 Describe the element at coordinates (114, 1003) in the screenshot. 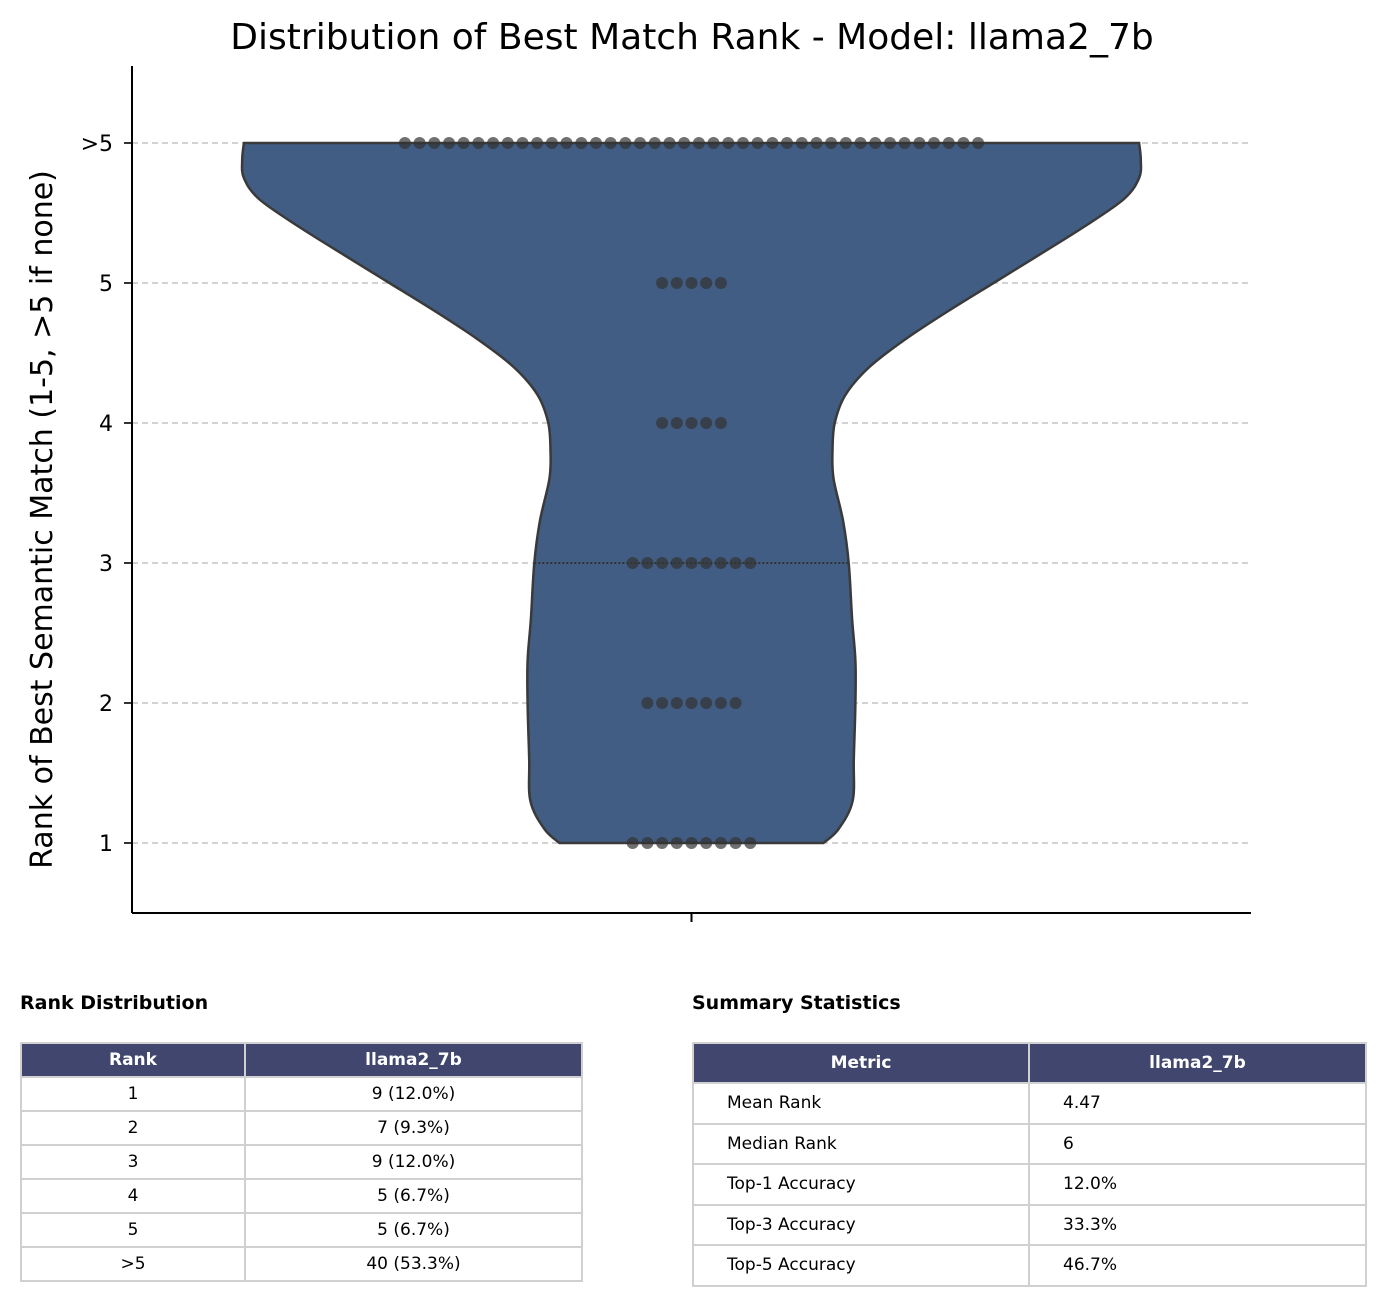

I see `rank-distribution-title: Rank Distribution` at that location.